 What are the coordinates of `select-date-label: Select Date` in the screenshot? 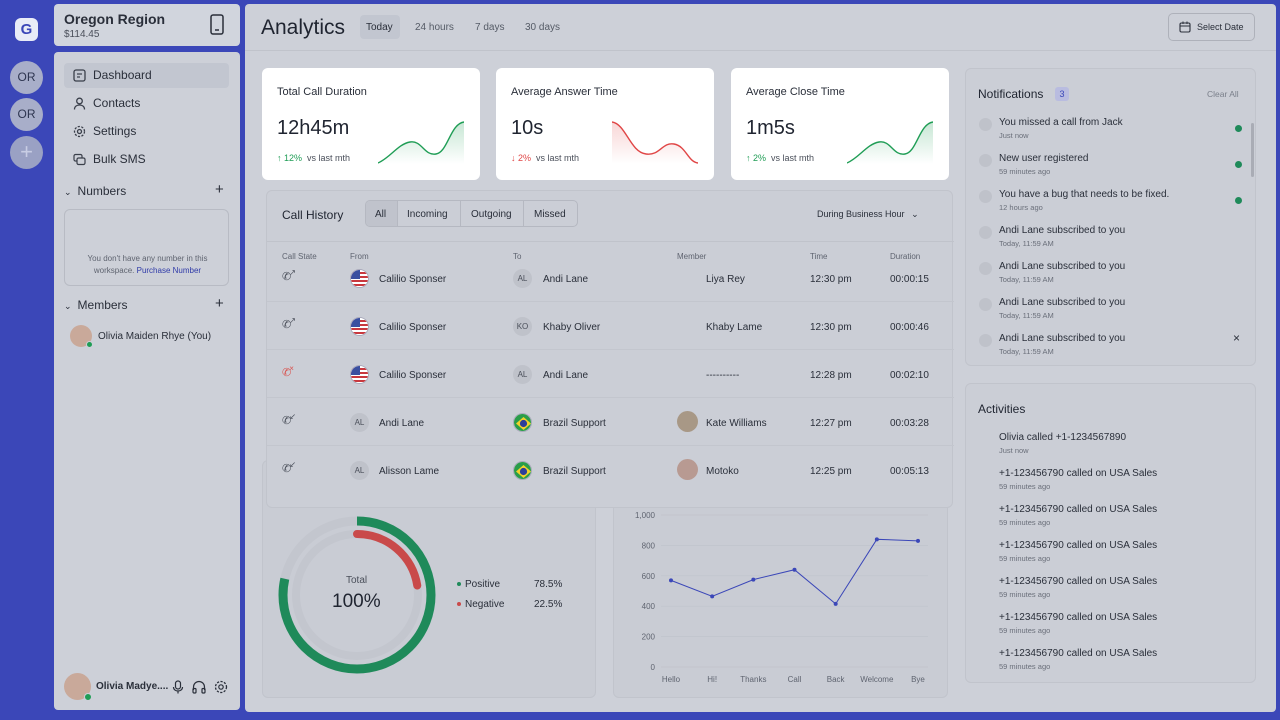 It's located at (1220, 27).